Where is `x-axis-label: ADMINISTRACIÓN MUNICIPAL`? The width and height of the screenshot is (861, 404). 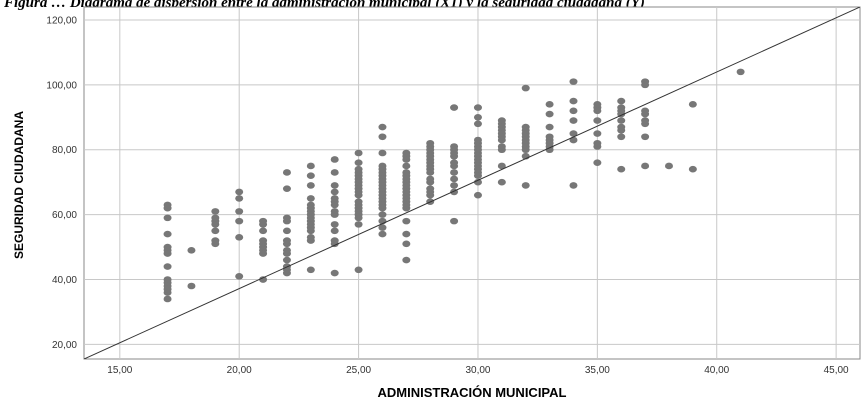 x-axis-label: ADMINISTRACIÓN MUNICIPAL is located at coordinates (472, 392).